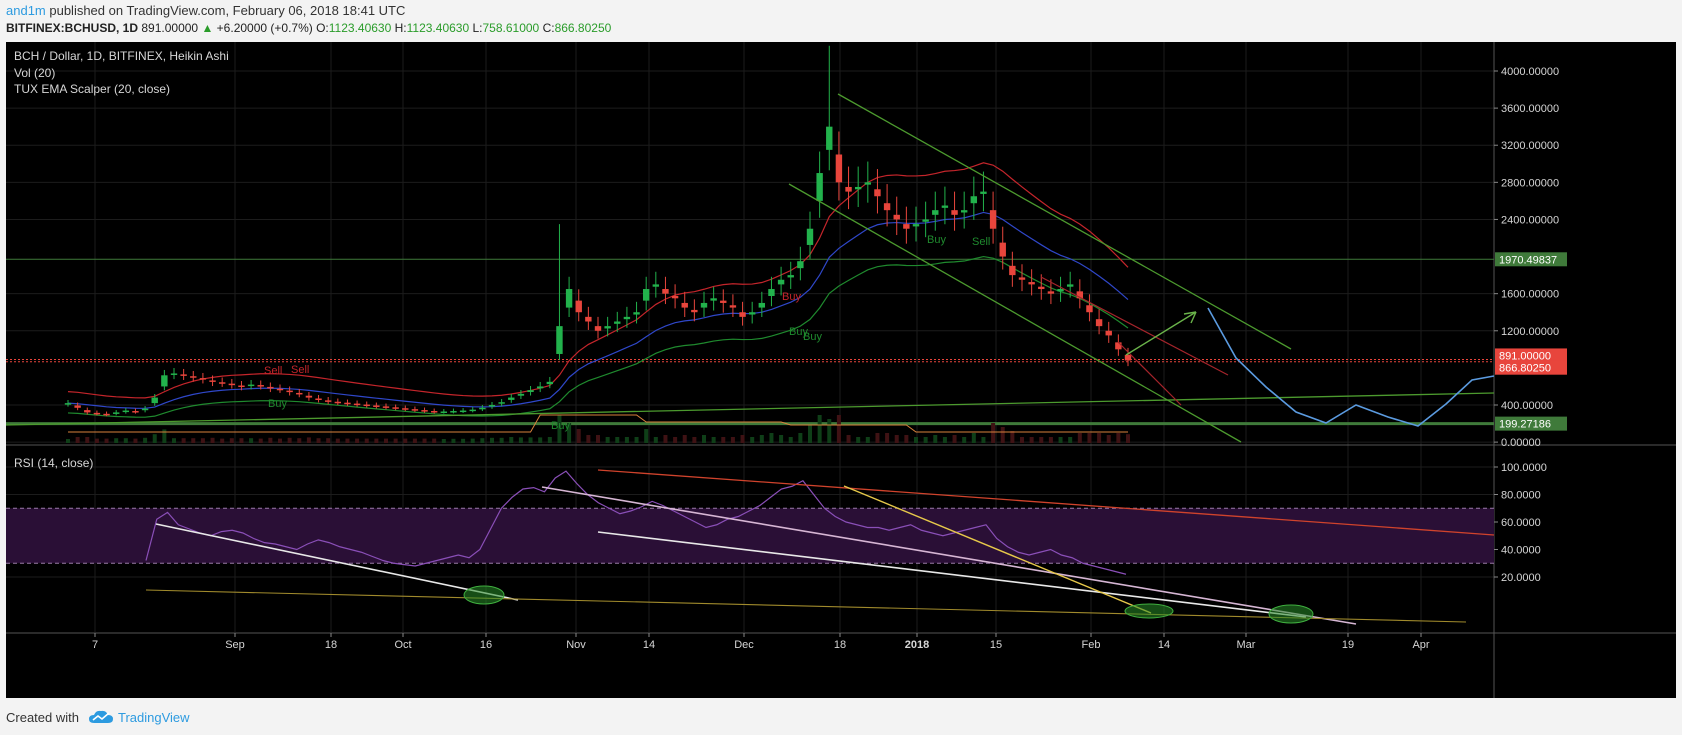 This screenshot has height=735, width=1682. What do you see at coordinates (1530, 109) in the screenshot?
I see `price-tick-label: 3600.00000` at bounding box center [1530, 109].